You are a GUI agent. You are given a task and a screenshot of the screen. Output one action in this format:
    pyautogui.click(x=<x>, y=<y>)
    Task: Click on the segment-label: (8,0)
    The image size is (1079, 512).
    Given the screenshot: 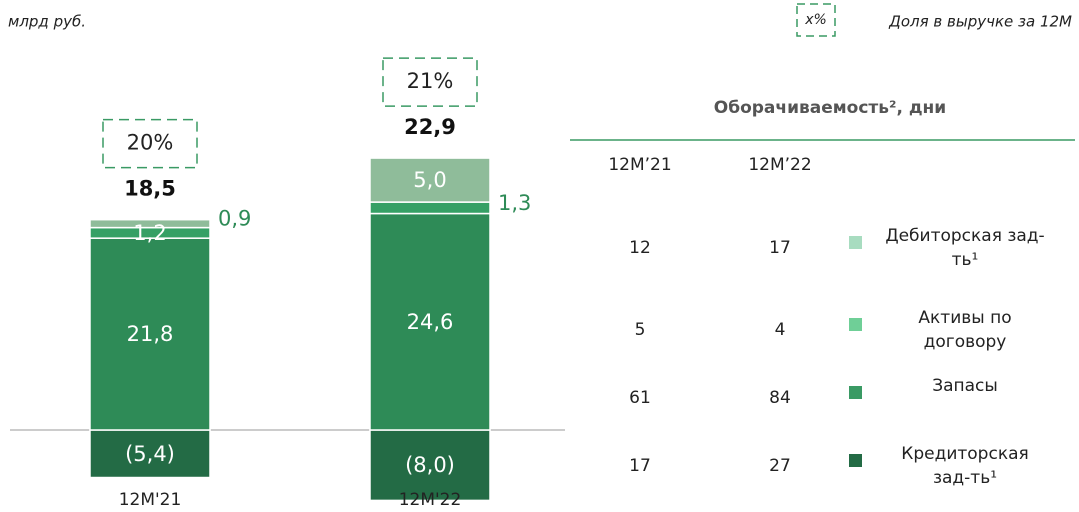 What is the action you would take?
    pyautogui.click(x=430, y=465)
    